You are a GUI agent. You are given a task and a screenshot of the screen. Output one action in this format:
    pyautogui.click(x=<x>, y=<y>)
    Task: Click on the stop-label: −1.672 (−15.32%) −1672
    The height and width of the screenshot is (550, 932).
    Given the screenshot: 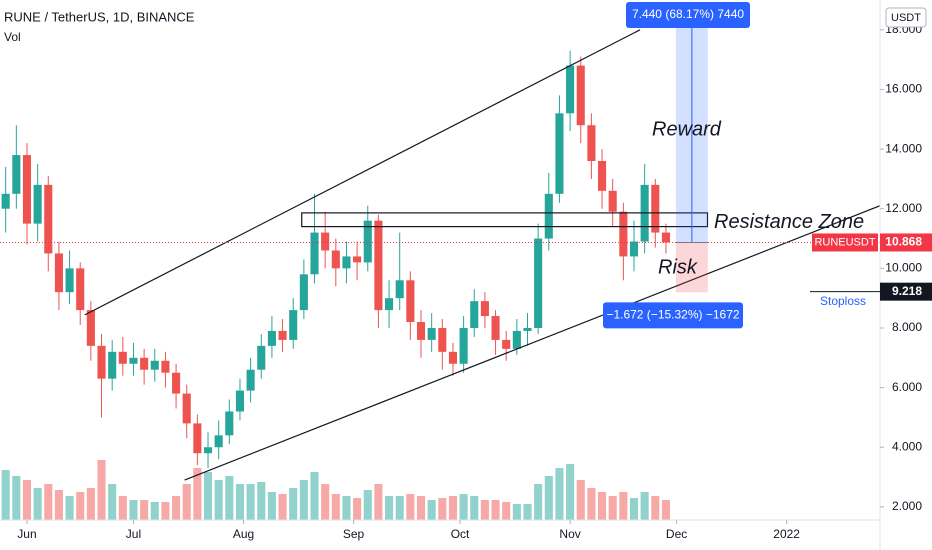 What is the action you would take?
    pyautogui.click(x=672, y=314)
    